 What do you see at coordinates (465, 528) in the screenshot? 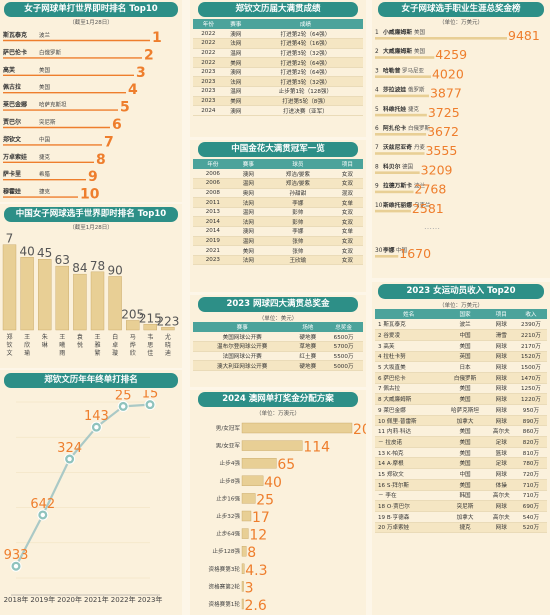
I see `table-cell: 捷克` at bounding box center [465, 528].